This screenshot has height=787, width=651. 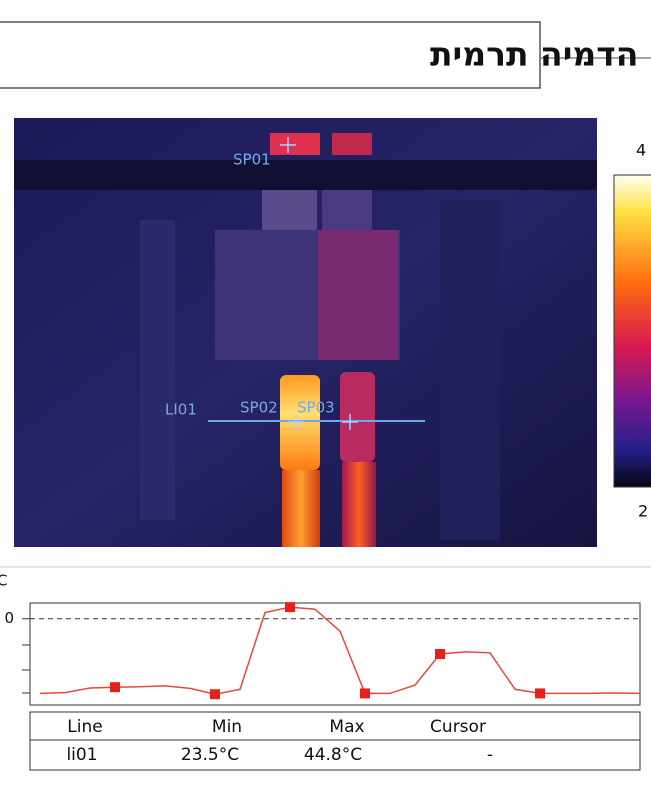 I want to click on title-box, so click(x=270, y=55).